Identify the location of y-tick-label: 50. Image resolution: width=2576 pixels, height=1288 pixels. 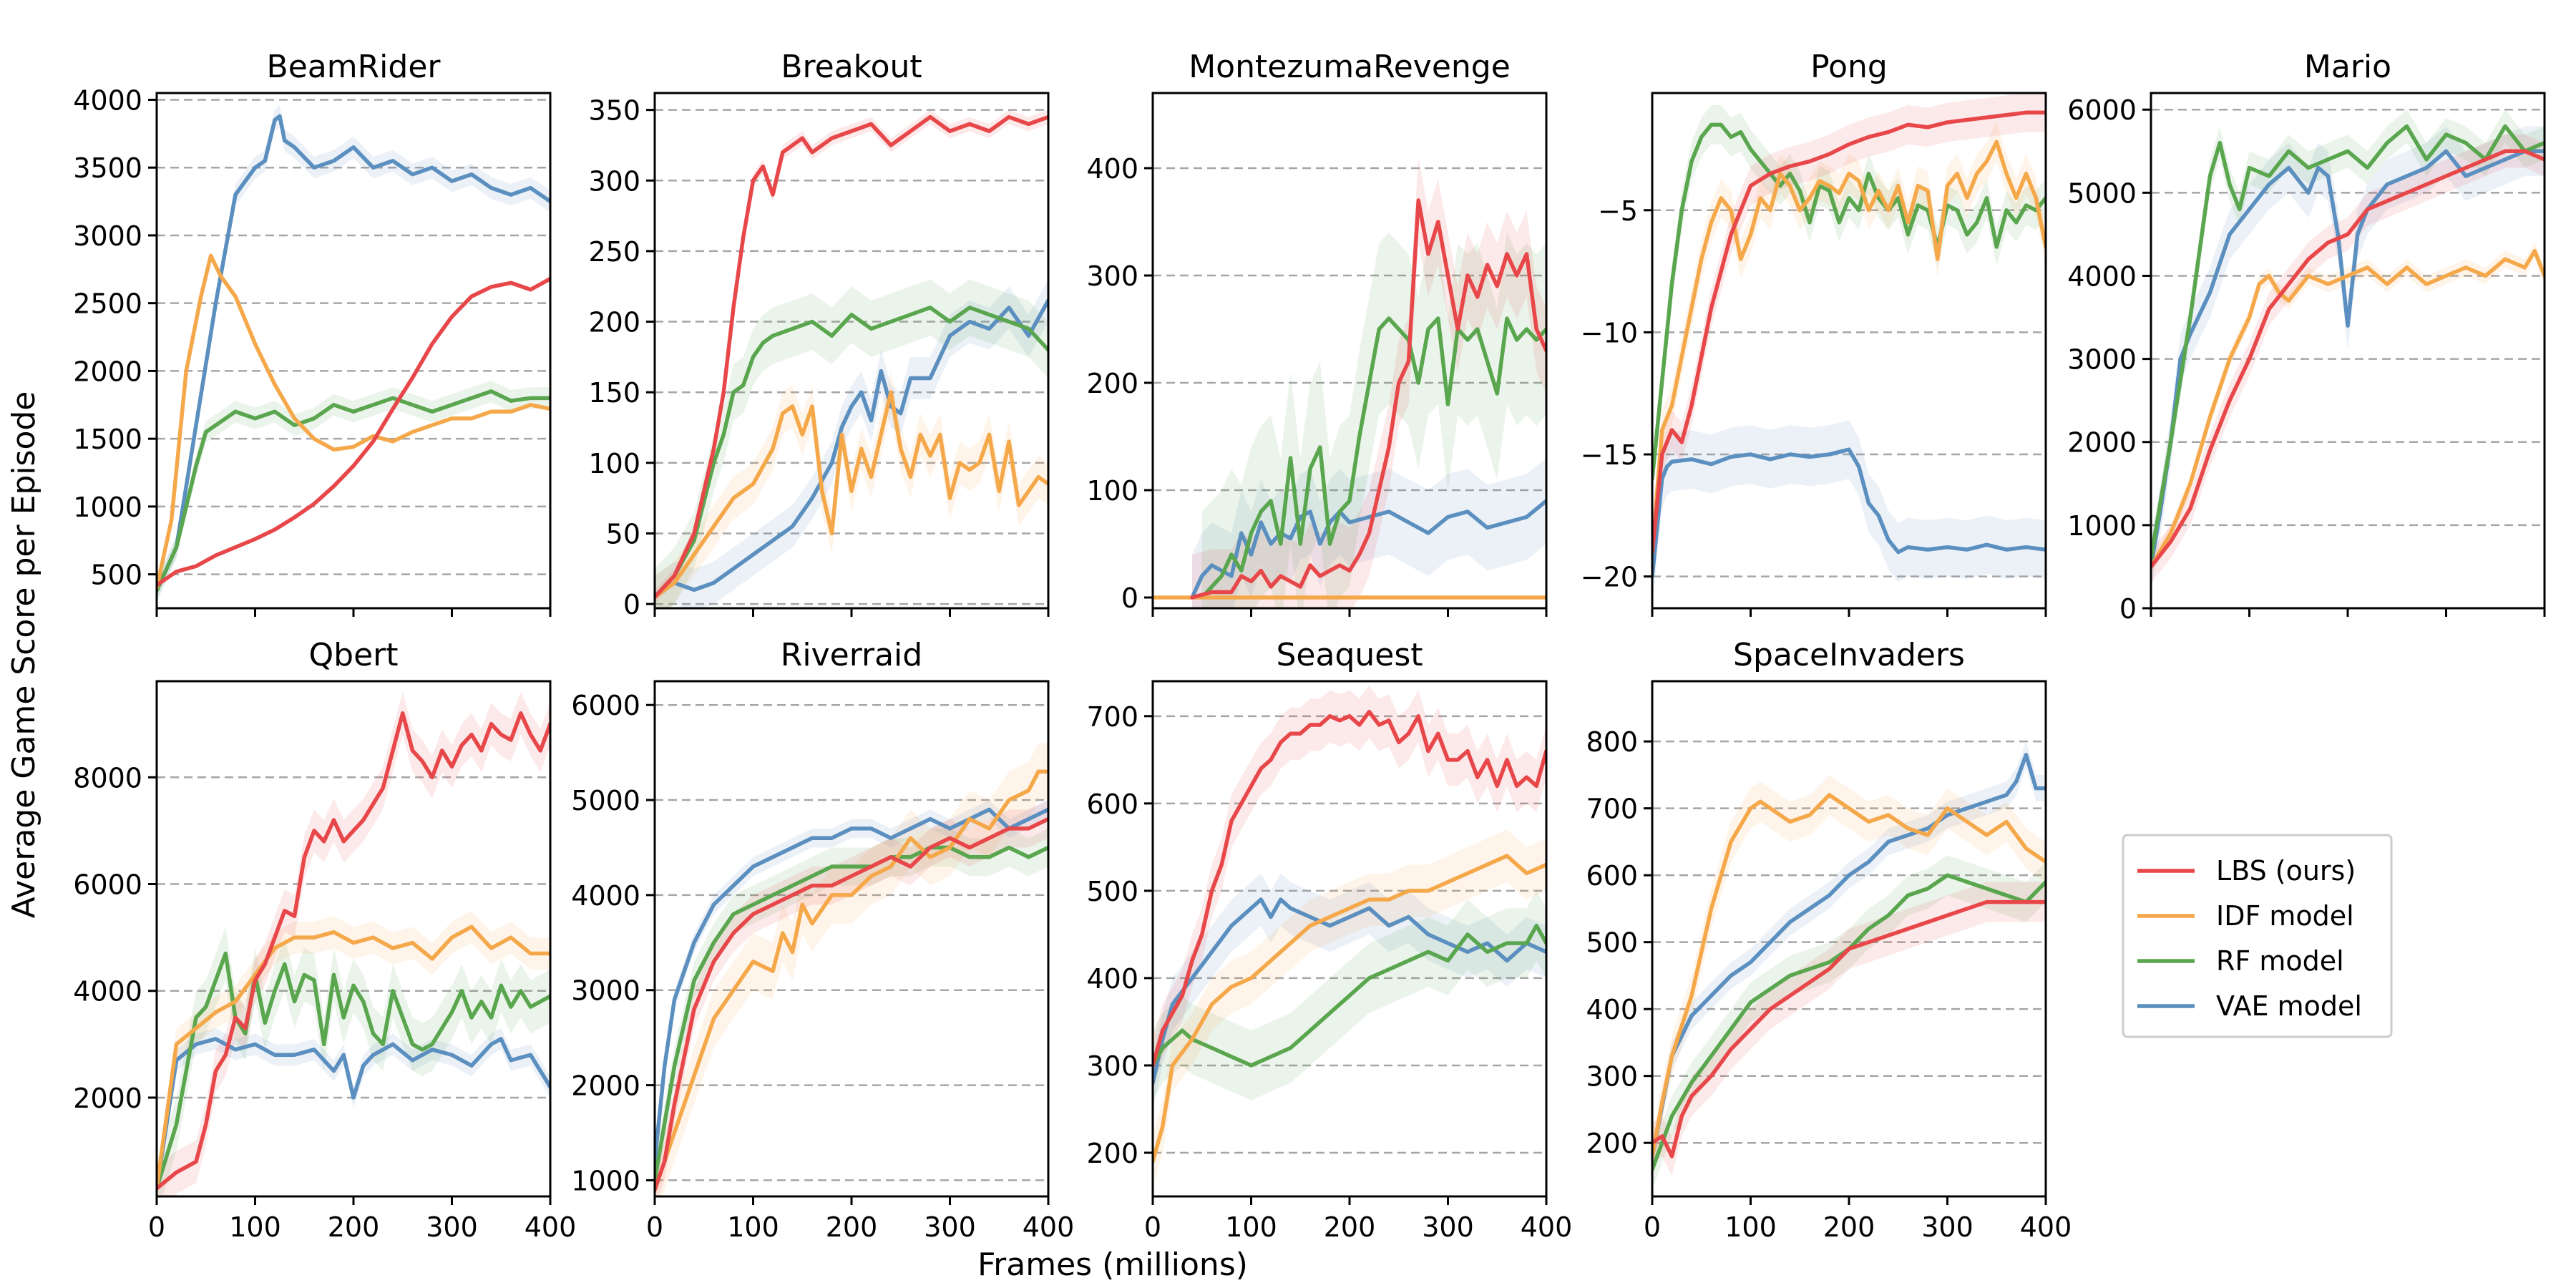
(623, 534).